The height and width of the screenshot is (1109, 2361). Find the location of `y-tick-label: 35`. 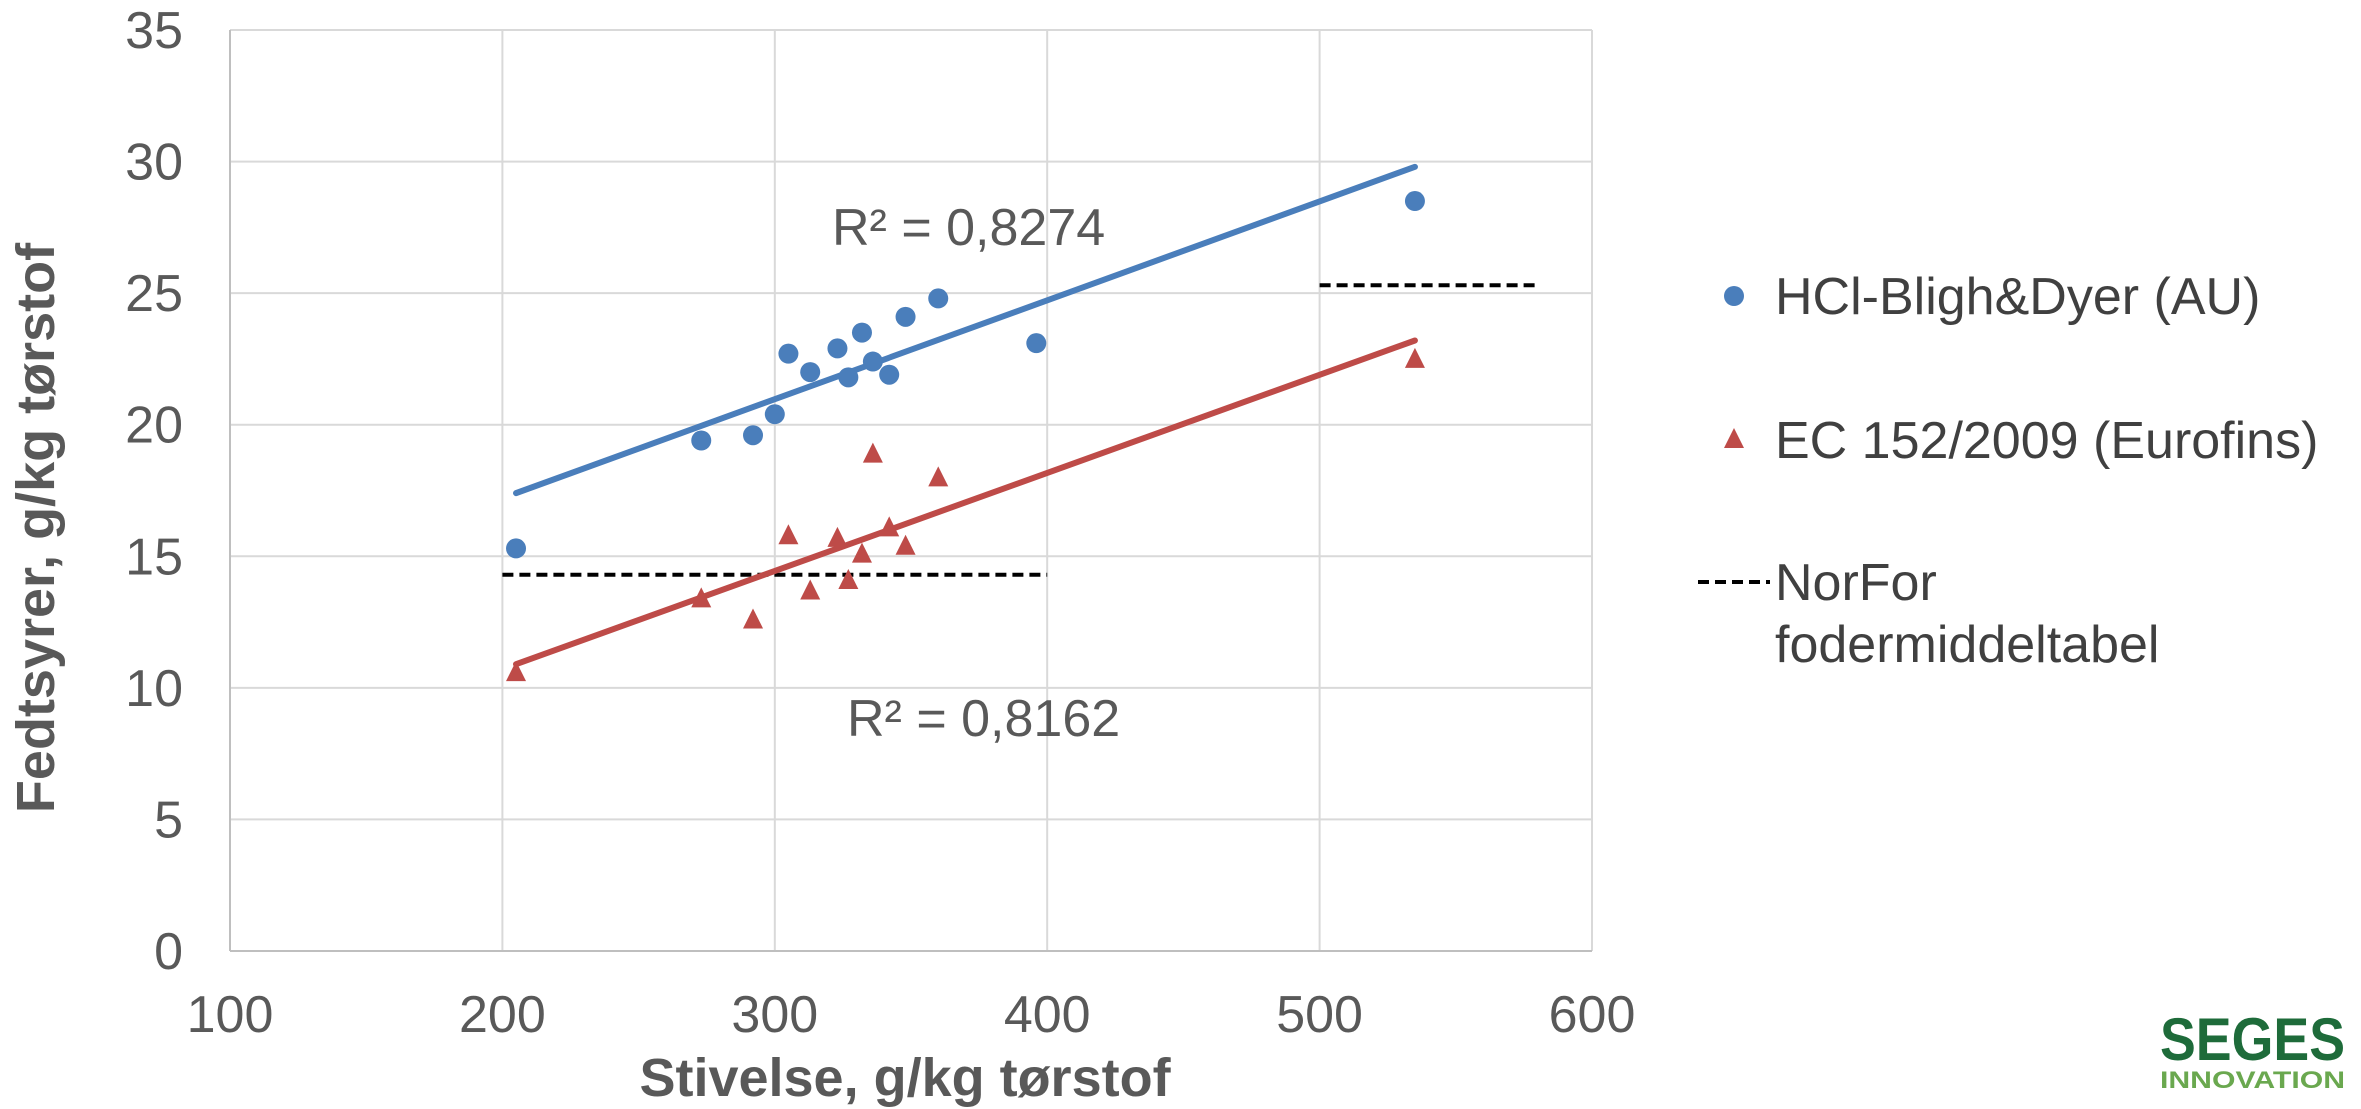

y-tick-label: 35 is located at coordinates (154, 31).